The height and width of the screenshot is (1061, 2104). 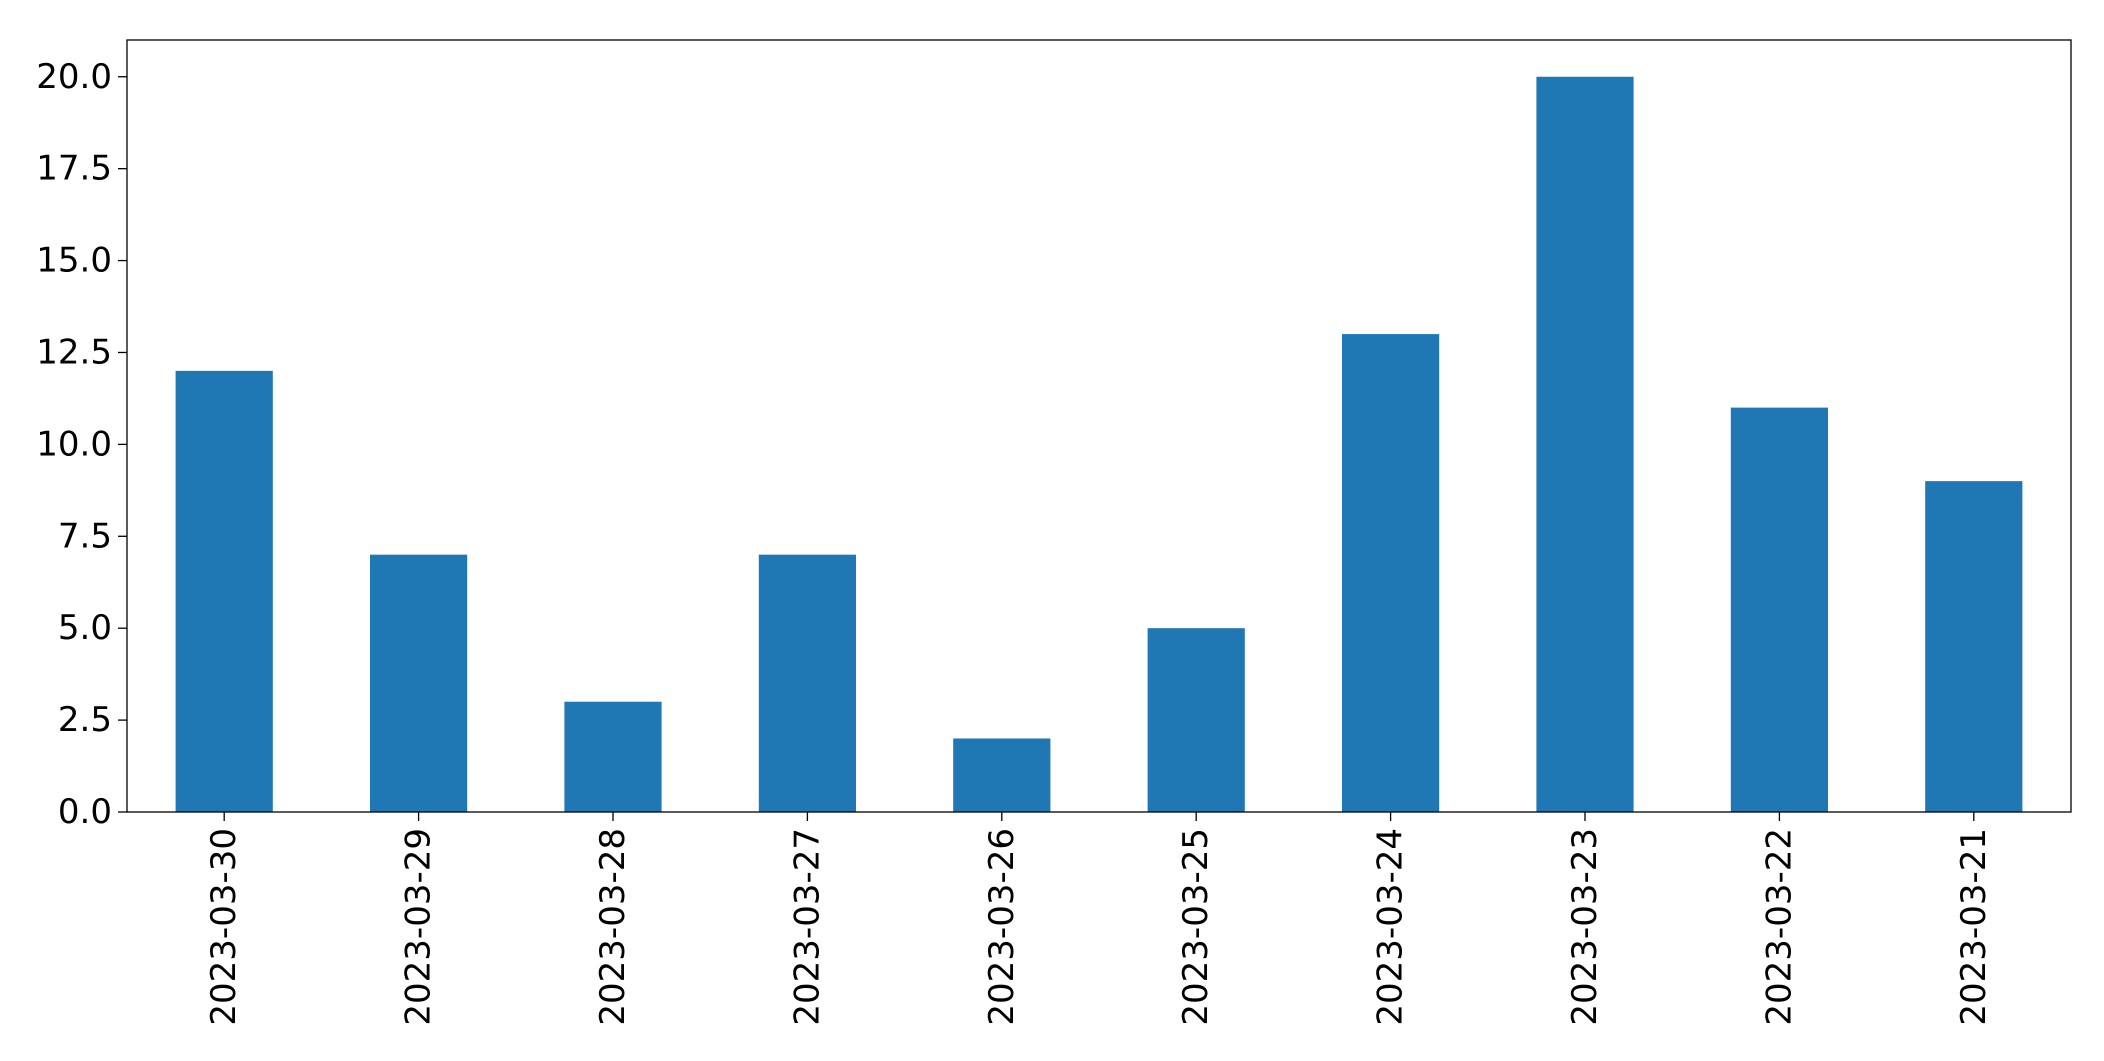 What do you see at coordinates (1002, 927) in the screenshot?
I see `x-tick-label: 2023-03-26` at bounding box center [1002, 927].